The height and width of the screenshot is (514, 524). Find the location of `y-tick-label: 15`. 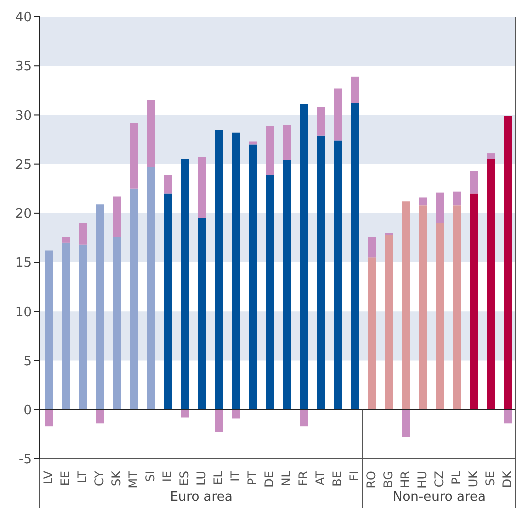

y-tick-label: 15 is located at coordinates (23, 264).